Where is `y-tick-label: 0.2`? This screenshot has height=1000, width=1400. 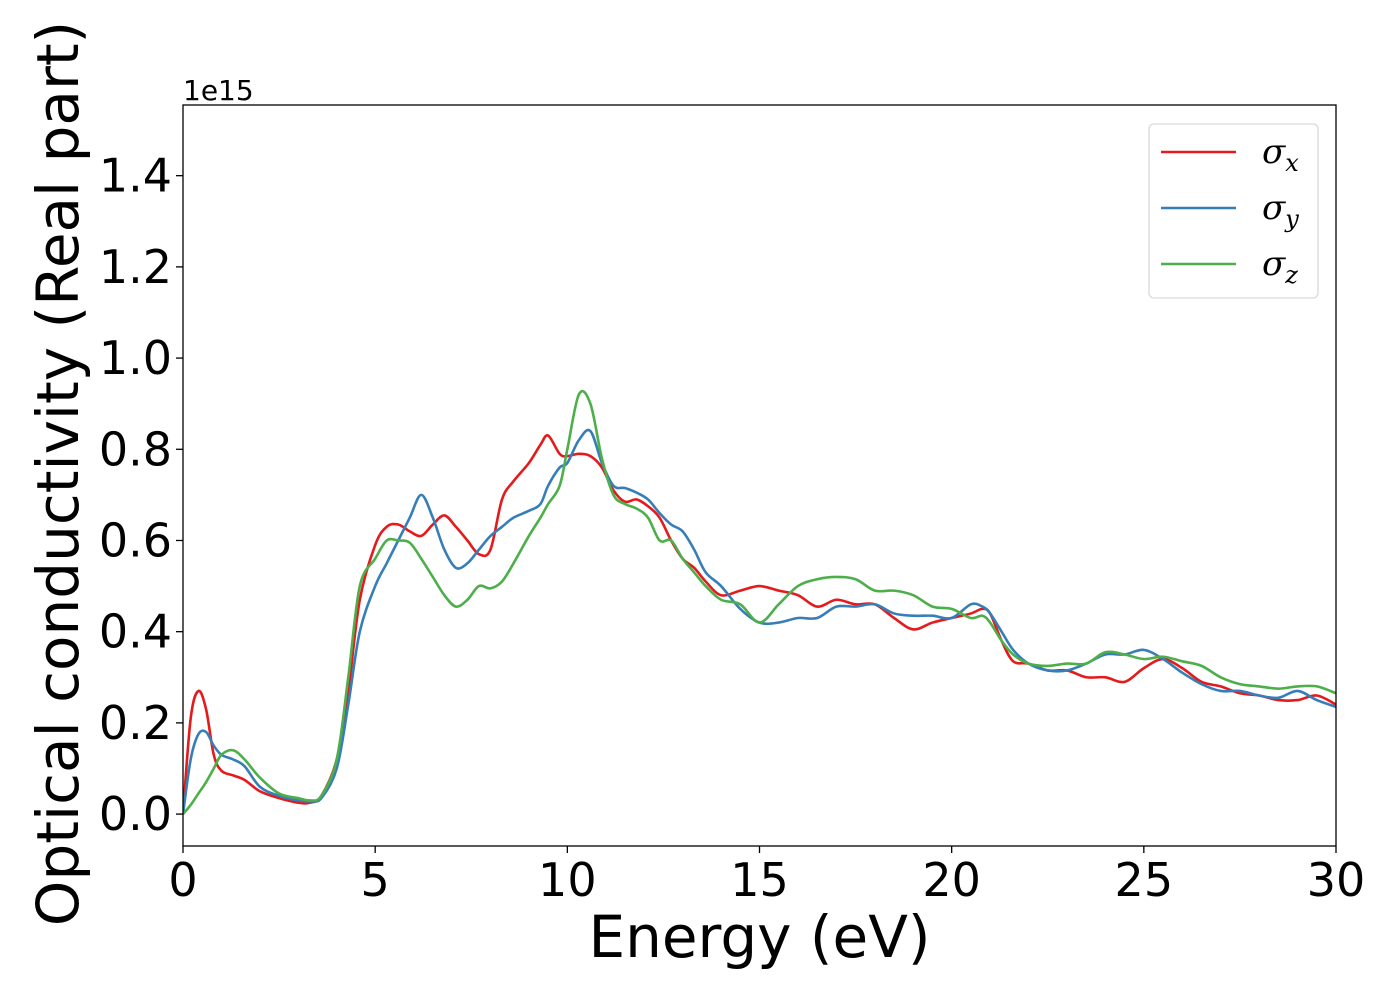
y-tick-label: 0.2 is located at coordinates (135, 723).